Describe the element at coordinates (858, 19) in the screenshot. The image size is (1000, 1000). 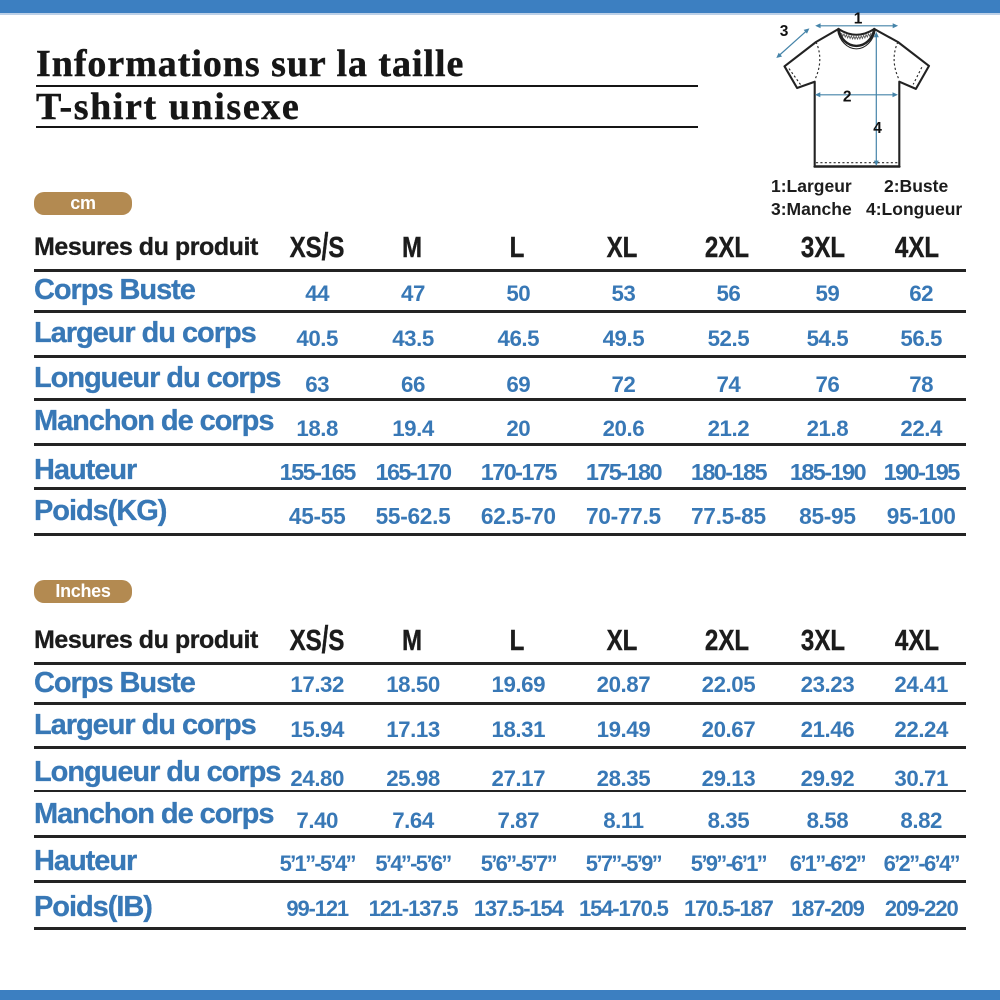
I see `svg-text: 1` at that location.